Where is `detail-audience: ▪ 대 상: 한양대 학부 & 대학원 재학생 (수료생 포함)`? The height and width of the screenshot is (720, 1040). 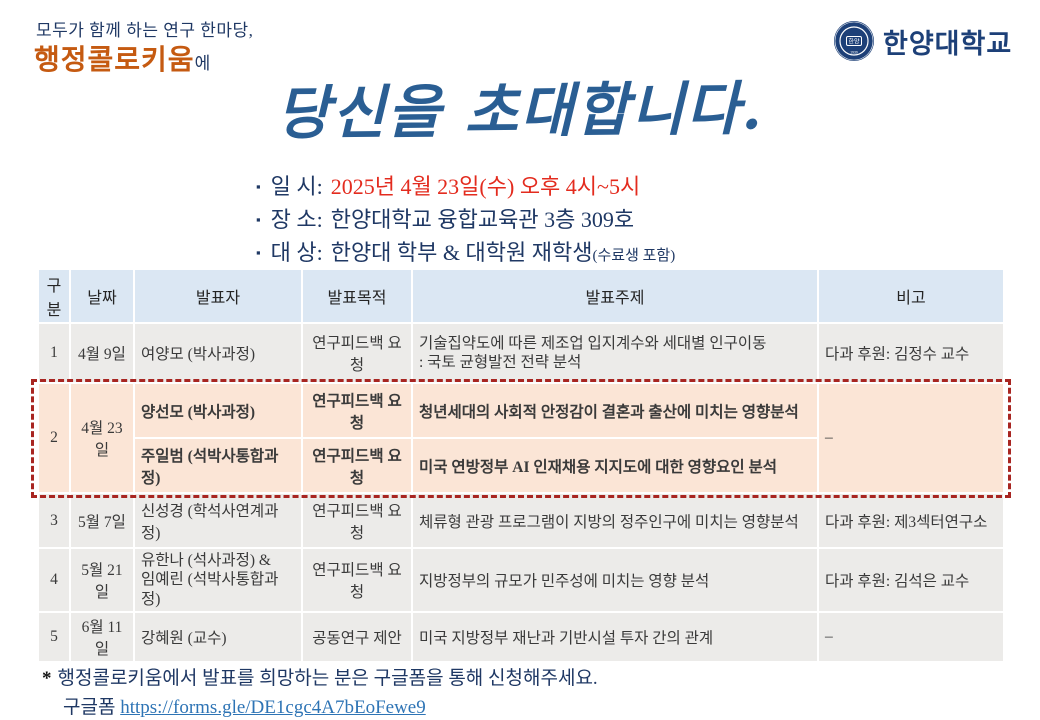 detail-audience: ▪ 대 상: 한양대 학부 & 대학원 재학생 (수료생 포함) is located at coordinates (465, 254).